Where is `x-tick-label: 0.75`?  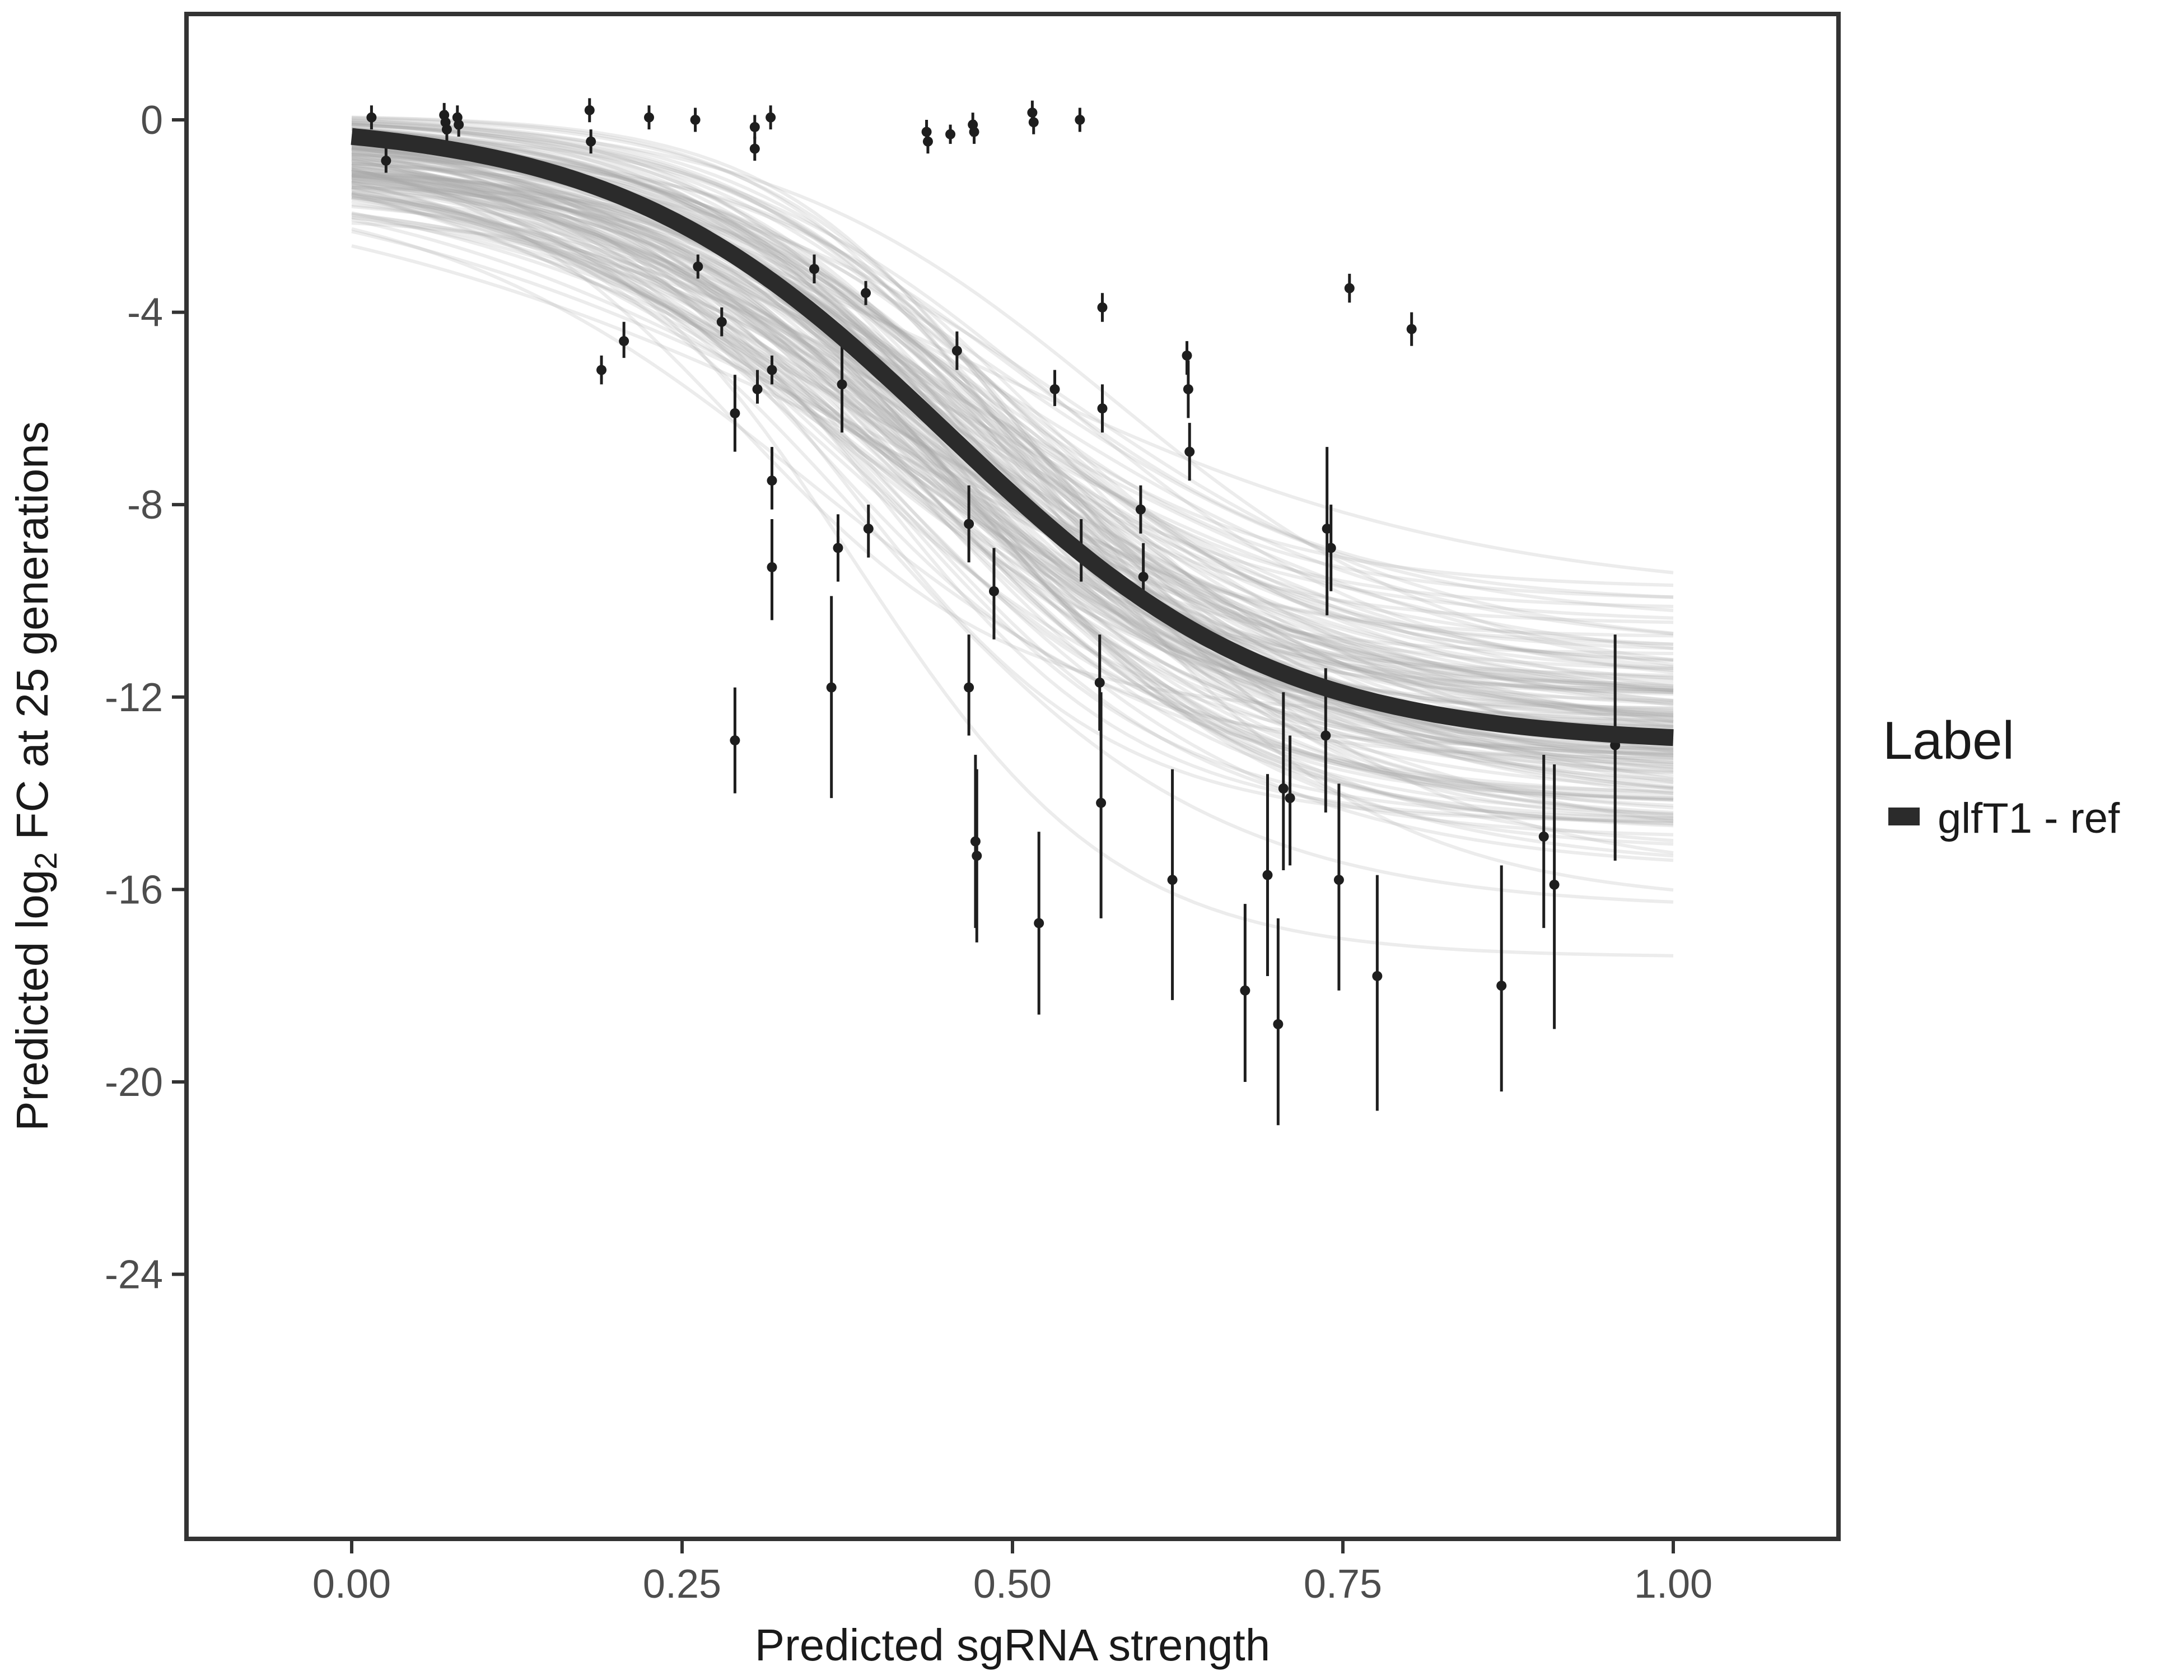
x-tick-label: 0.75 is located at coordinates (1343, 1585).